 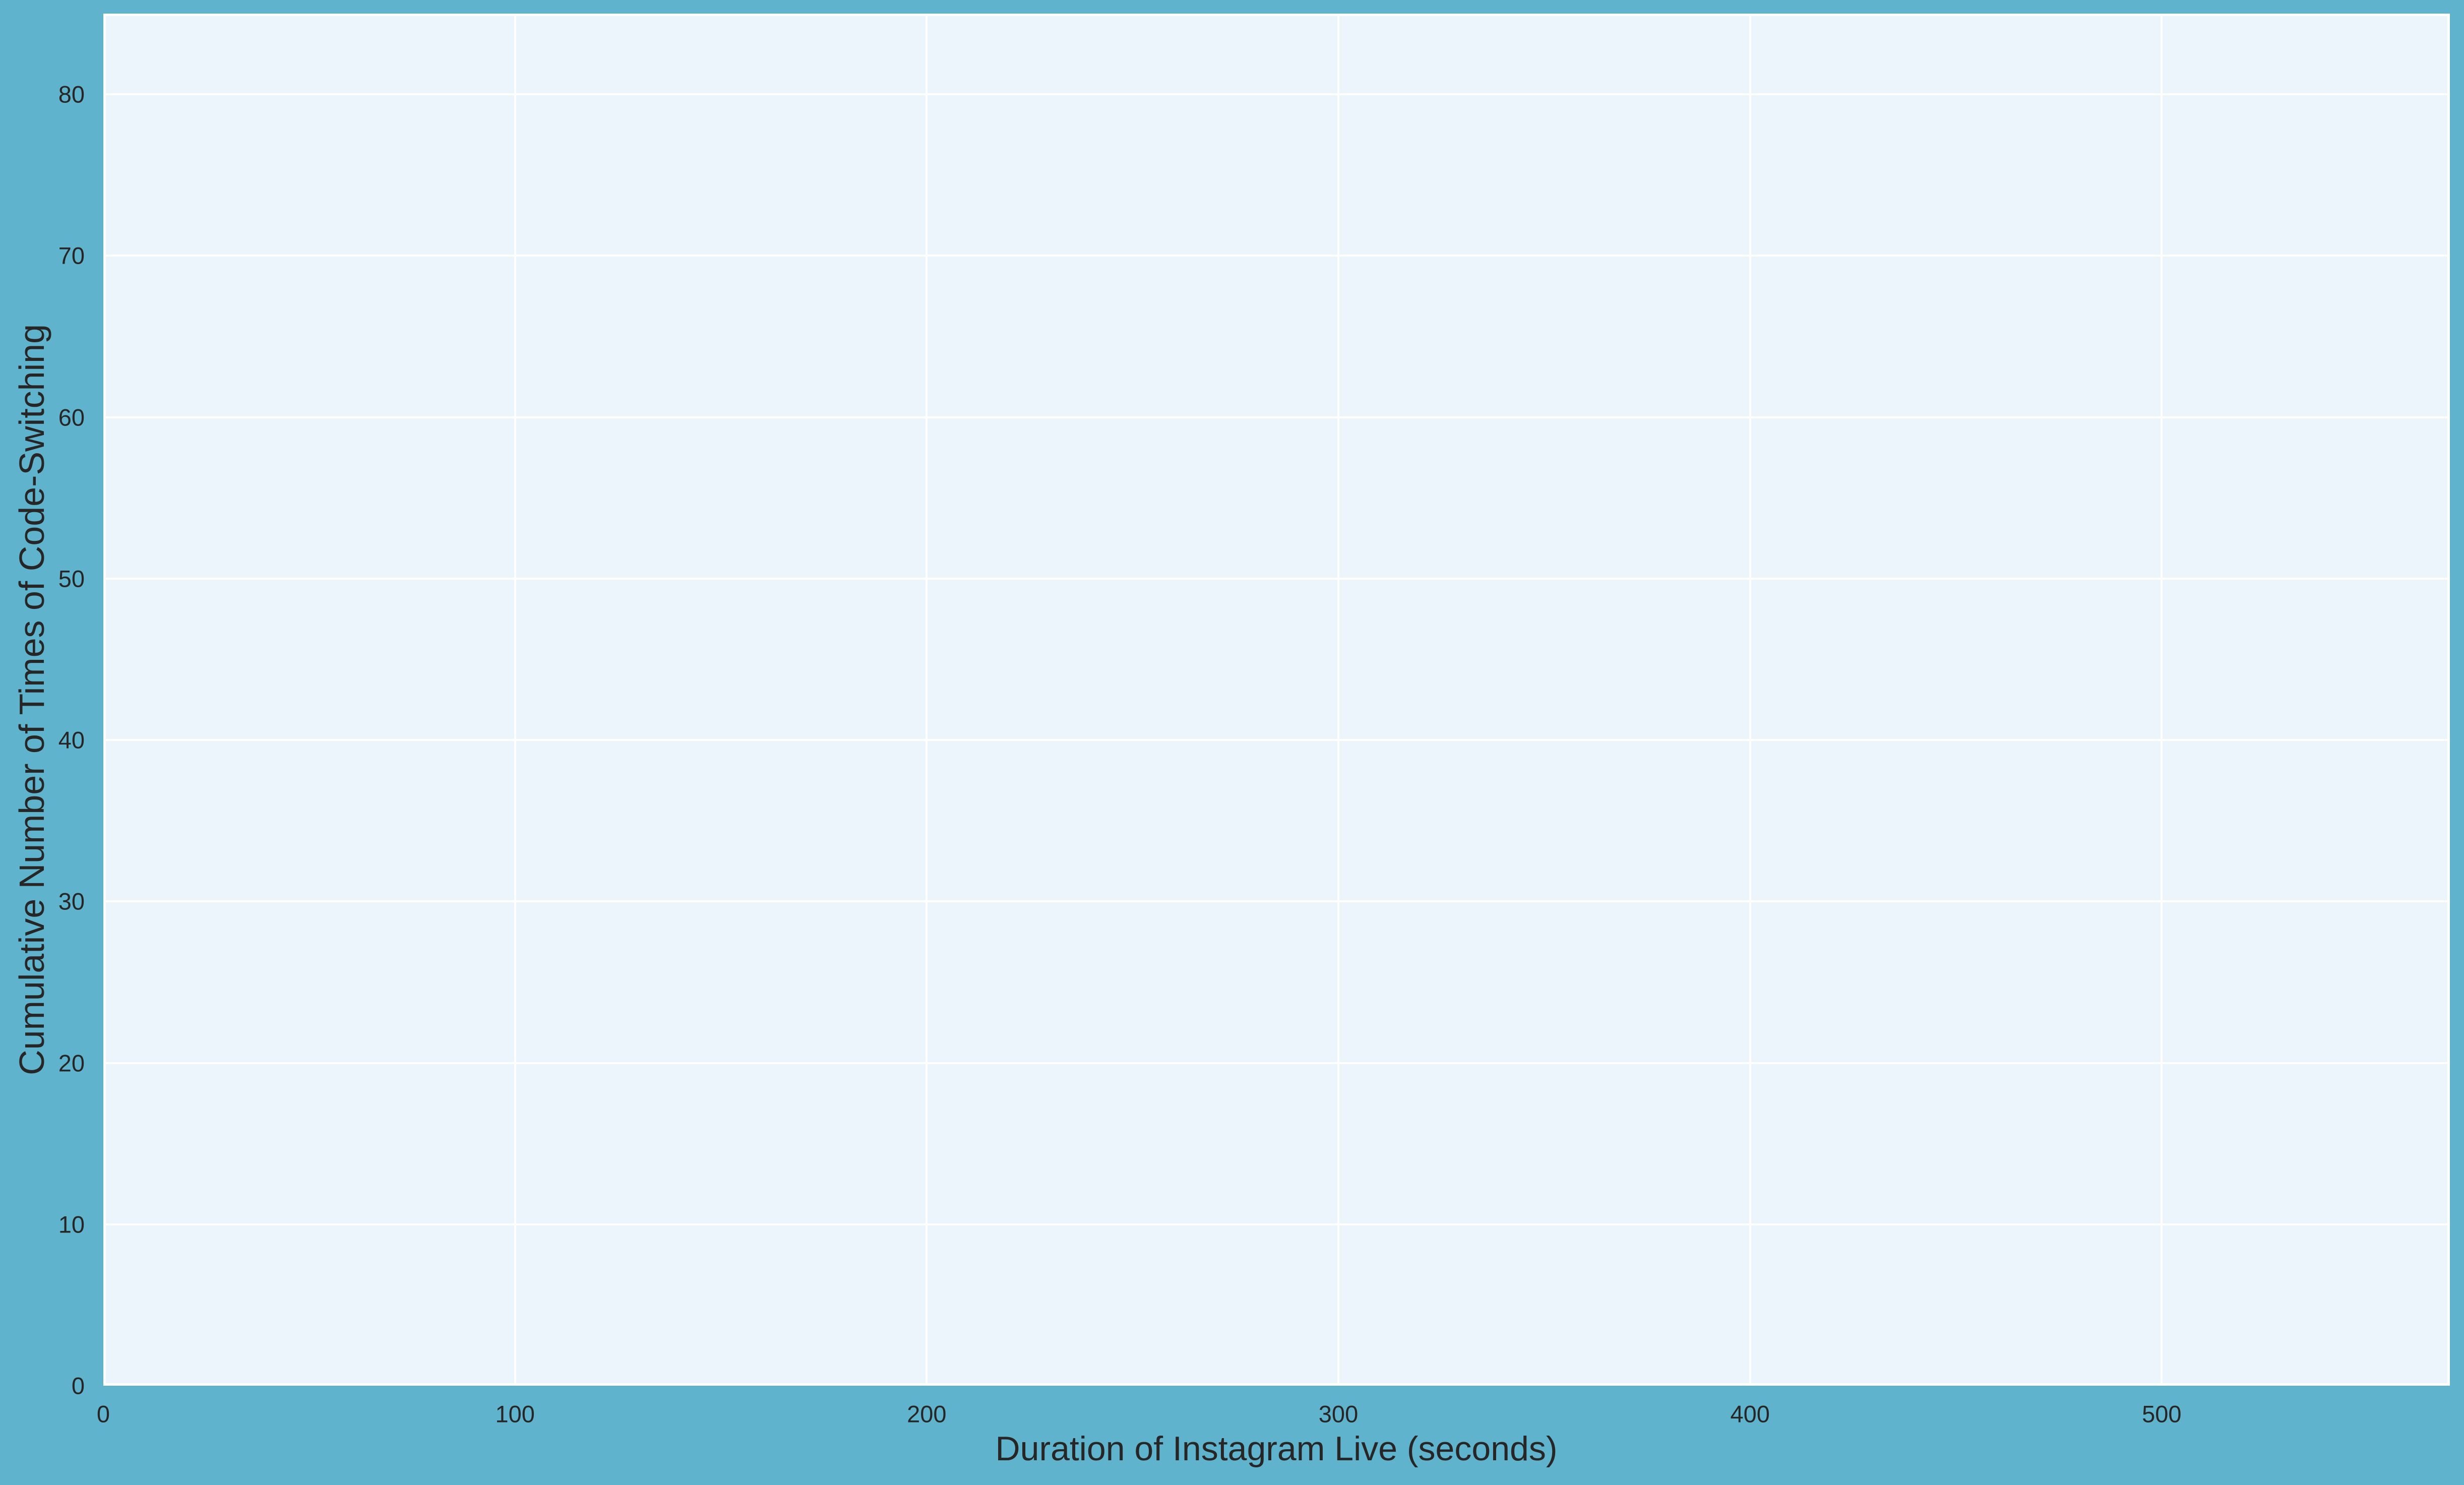 What do you see at coordinates (71, 94) in the screenshot?
I see `y-tick-label: 80` at bounding box center [71, 94].